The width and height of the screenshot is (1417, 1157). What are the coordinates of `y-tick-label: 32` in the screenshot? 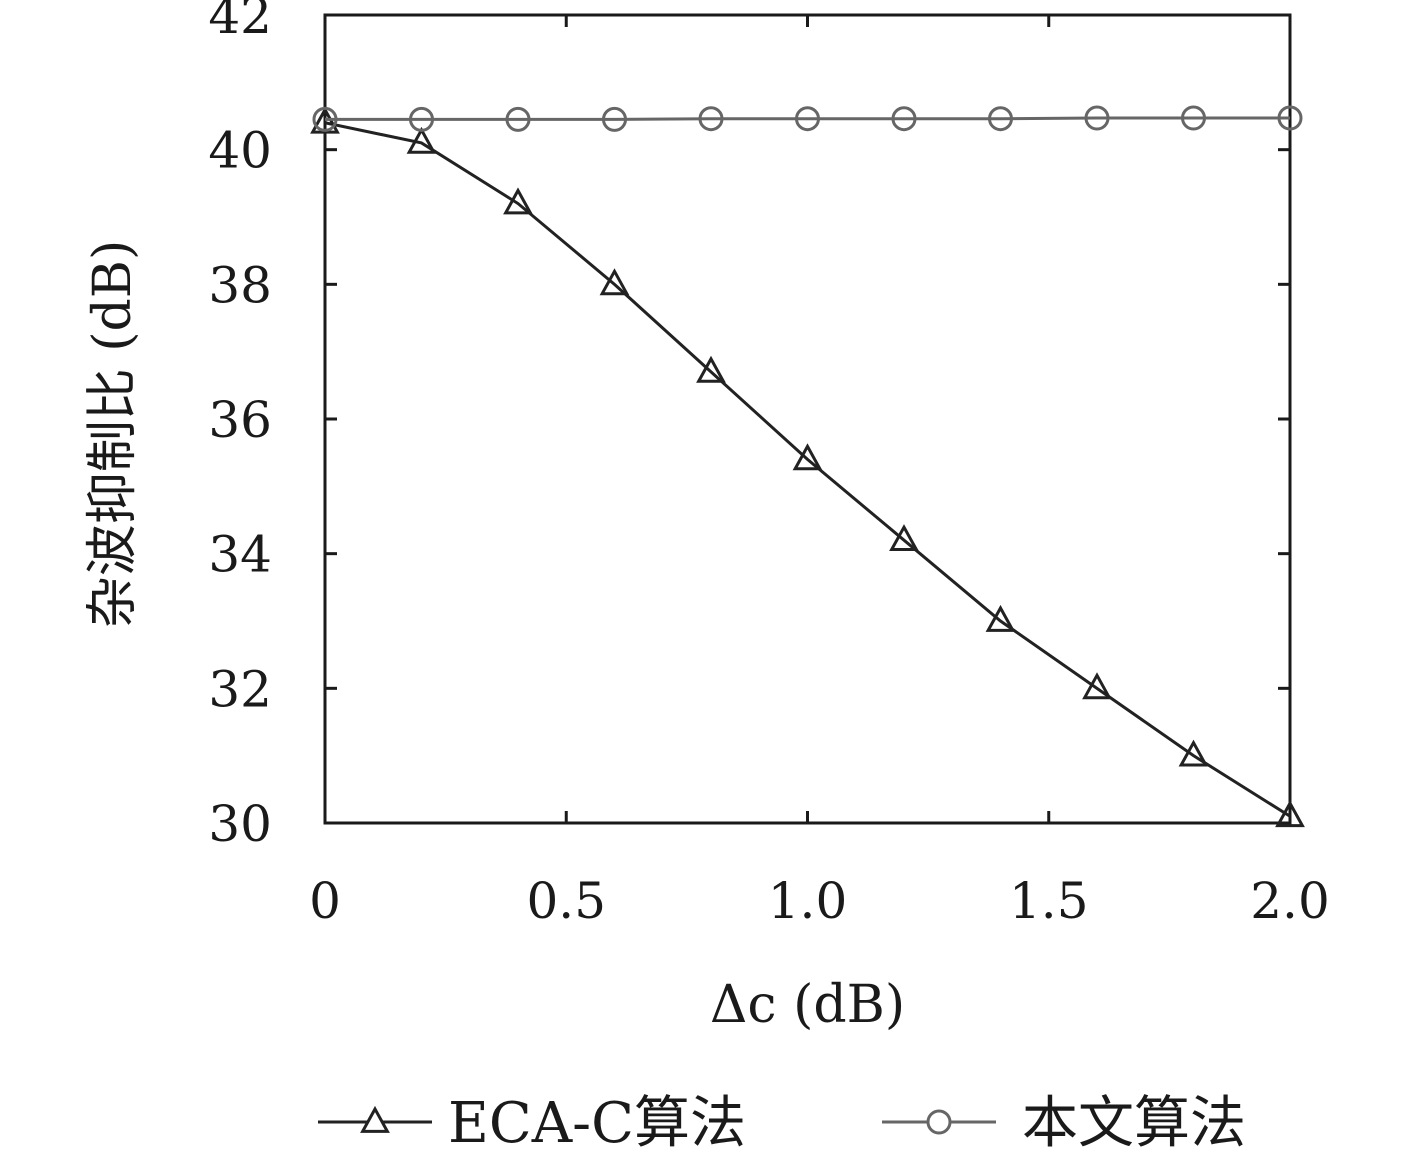 It's located at (240, 689).